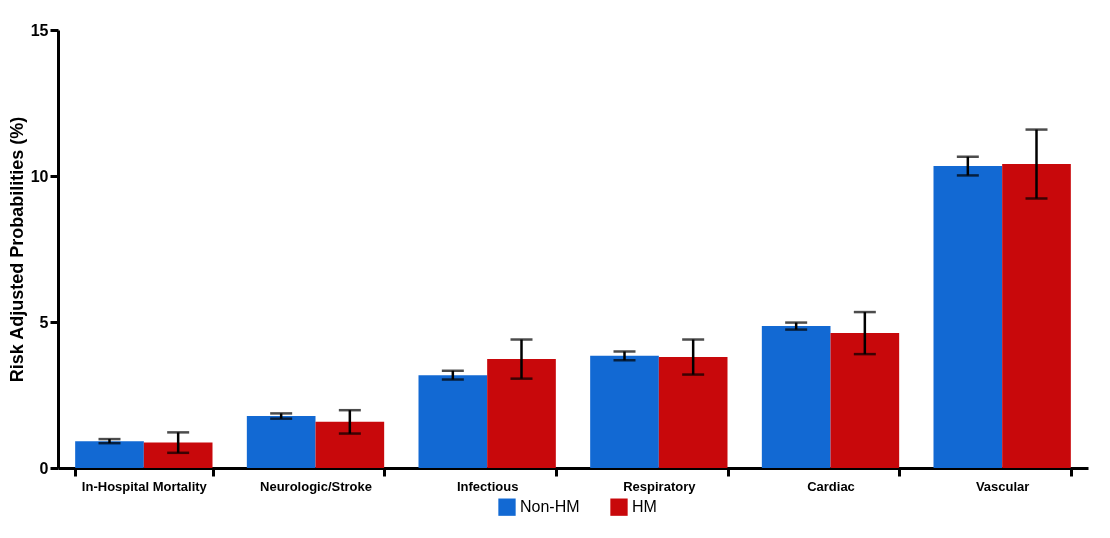 This screenshot has height=538, width=1110. I want to click on x-tick-label: Cardiac, so click(831, 486).